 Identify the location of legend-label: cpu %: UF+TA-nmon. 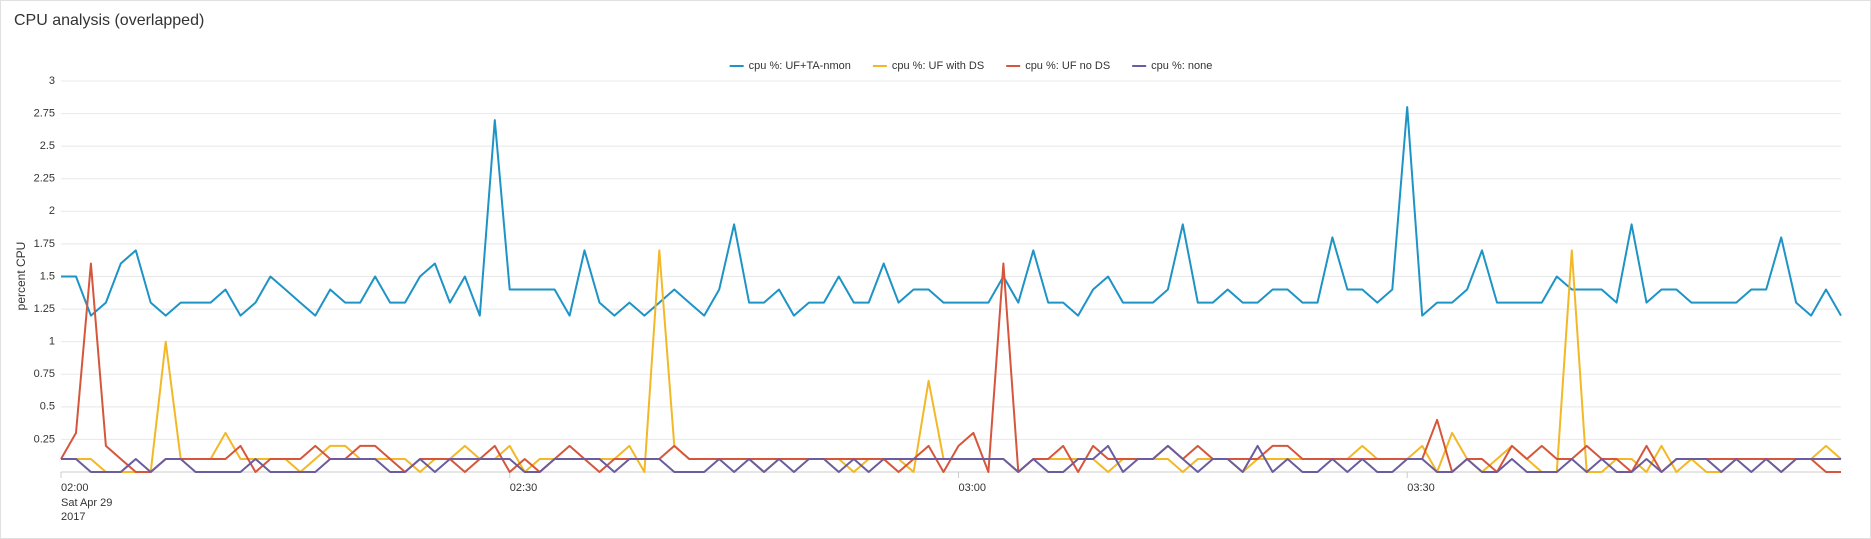
(800, 66).